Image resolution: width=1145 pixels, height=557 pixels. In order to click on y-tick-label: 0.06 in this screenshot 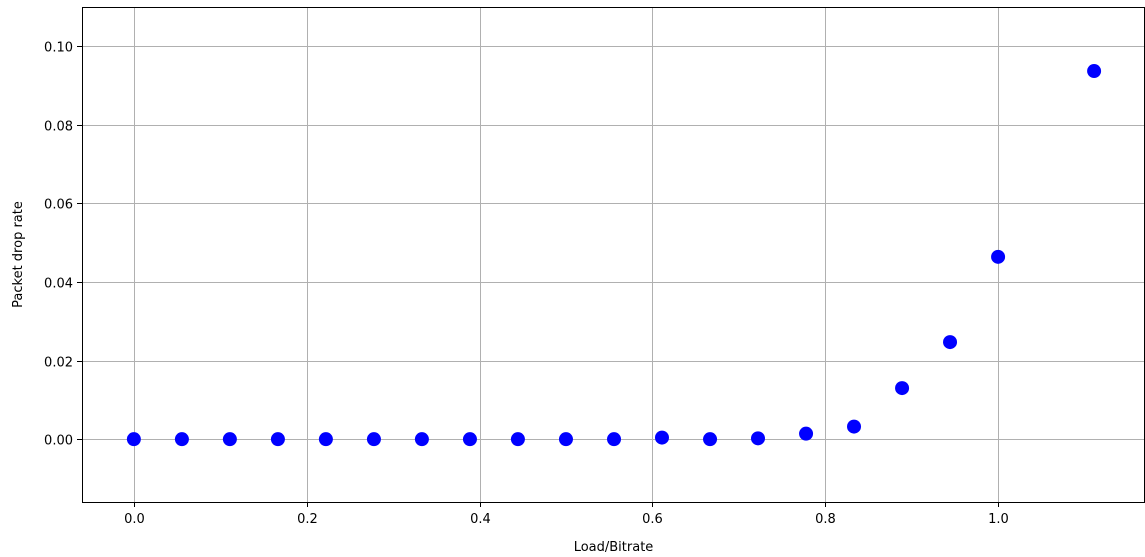, I will do `click(58, 205)`.